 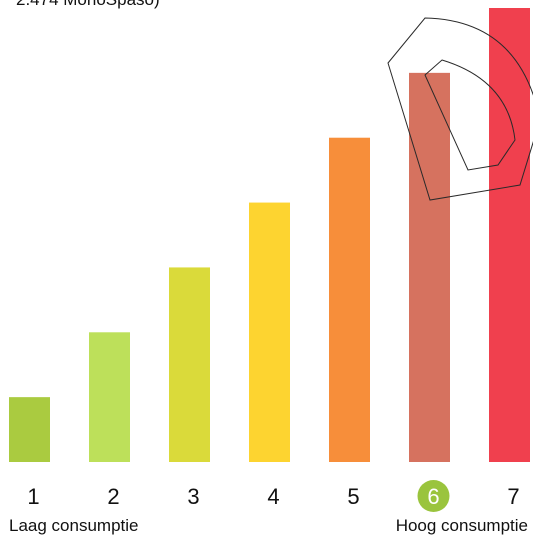 What do you see at coordinates (513, 496) in the screenshot?
I see `tick-label-7: 7` at bounding box center [513, 496].